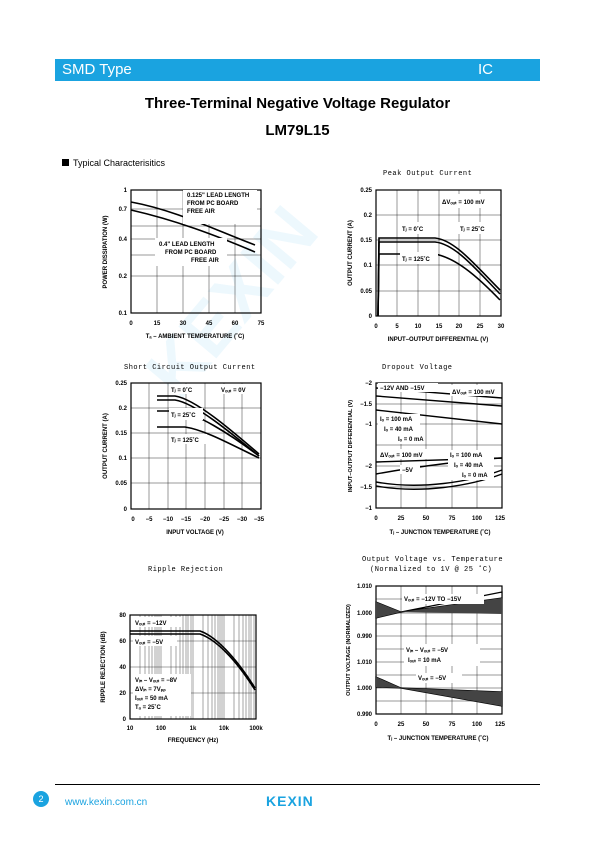 Image resolution: width=595 pixels, height=842 pixels. What do you see at coordinates (242, 520) in the screenshot?
I see `x-tick: −30` at bounding box center [242, 520].